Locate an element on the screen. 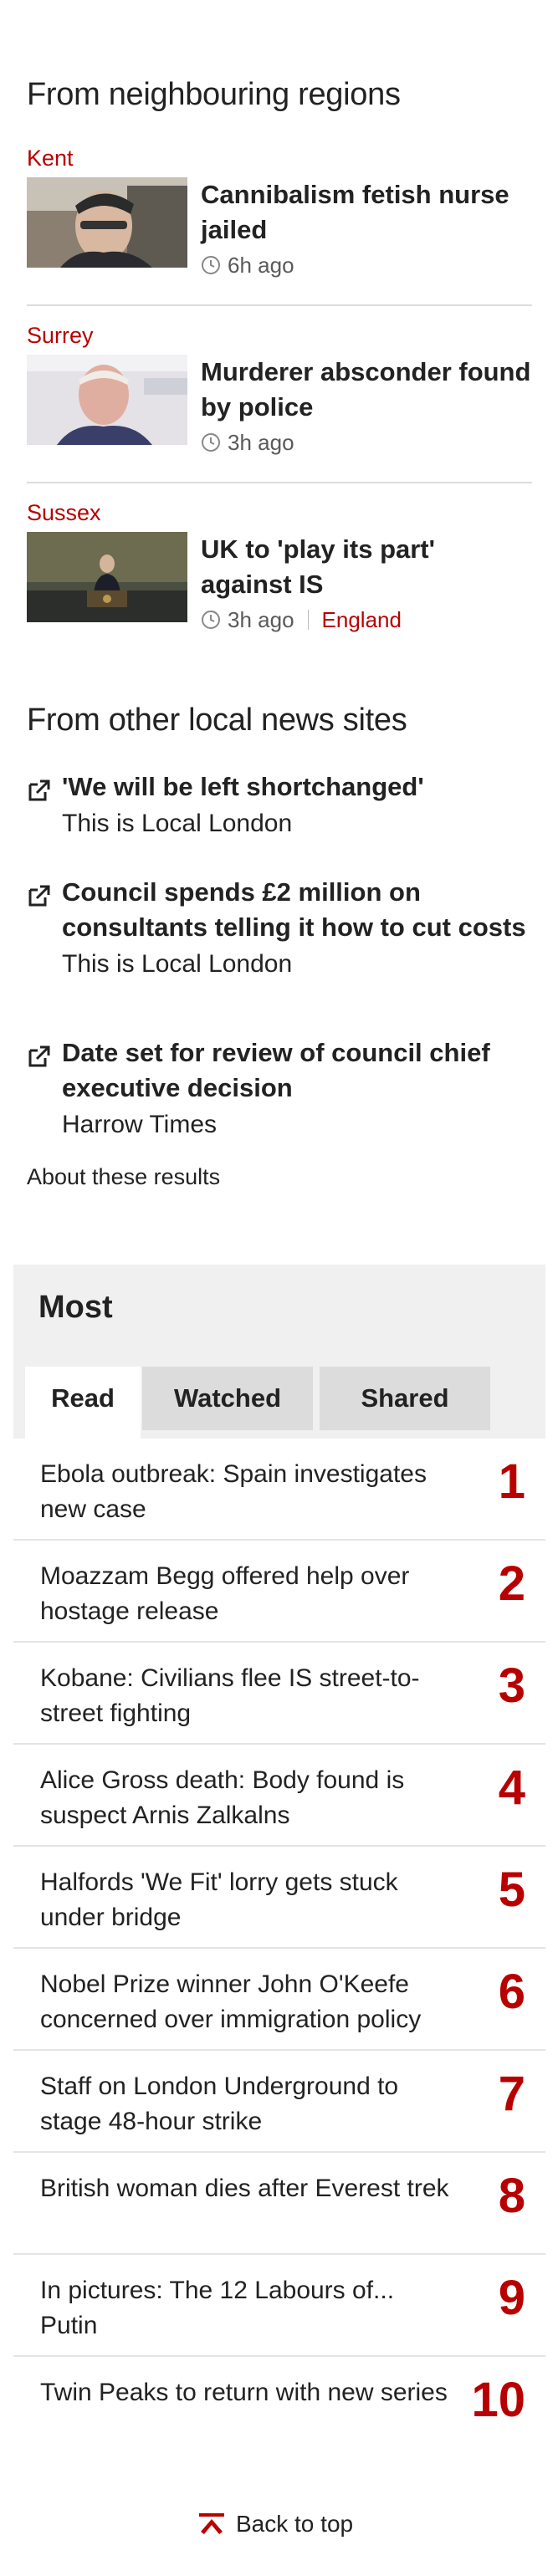  most-headline-link: In pictures: The 12 Labours of... Putin is located at coordinates (217, 2308).